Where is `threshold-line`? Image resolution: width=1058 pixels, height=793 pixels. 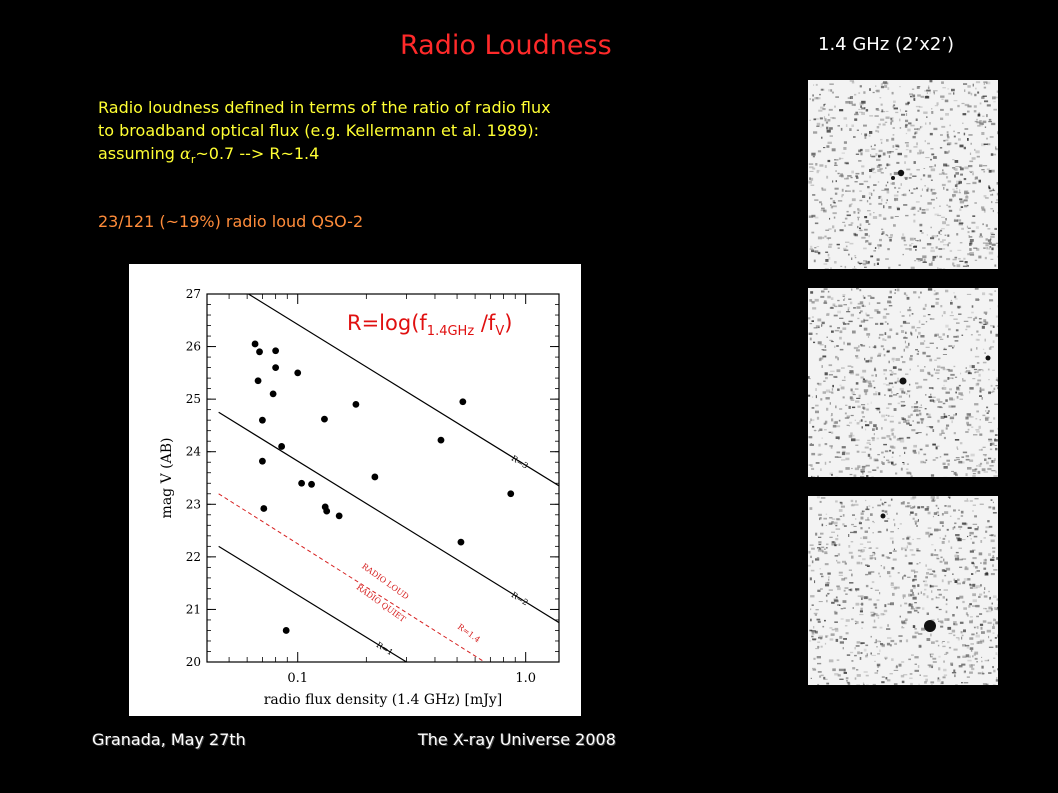
threshold-line is located at coordinates (351, 577).